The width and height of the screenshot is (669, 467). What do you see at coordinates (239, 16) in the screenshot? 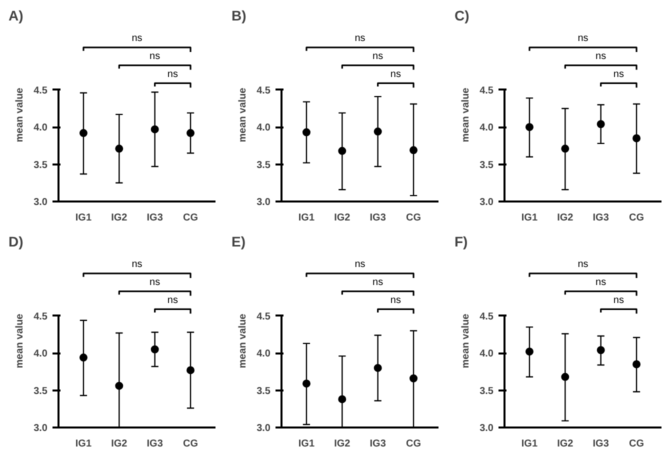
I see `chart-title: B)` at bounding box center [239, 16].